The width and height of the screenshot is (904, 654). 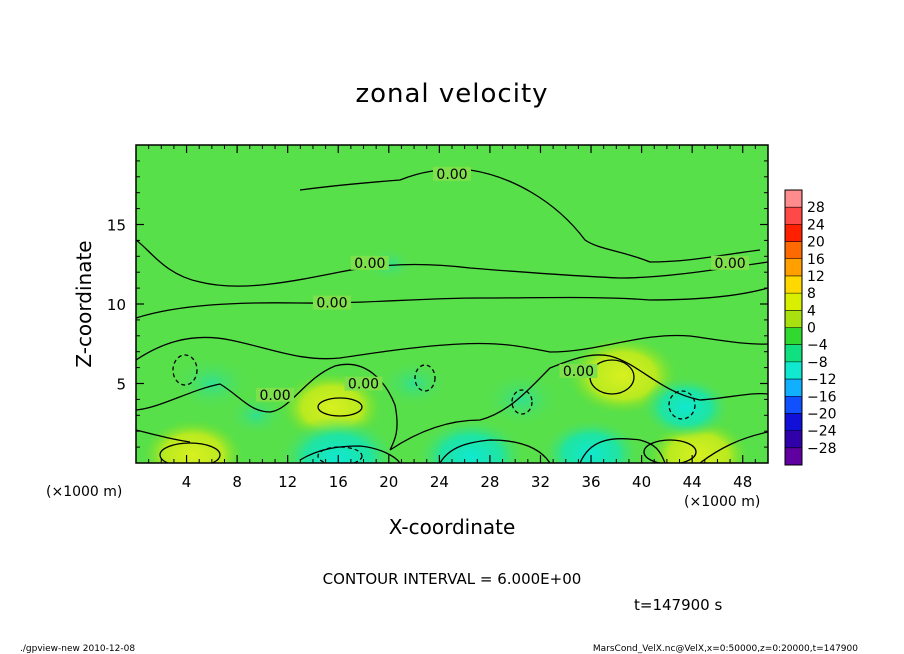 I want to click on y-tick-labels: 5 10 15, so click(x=116, y=305).